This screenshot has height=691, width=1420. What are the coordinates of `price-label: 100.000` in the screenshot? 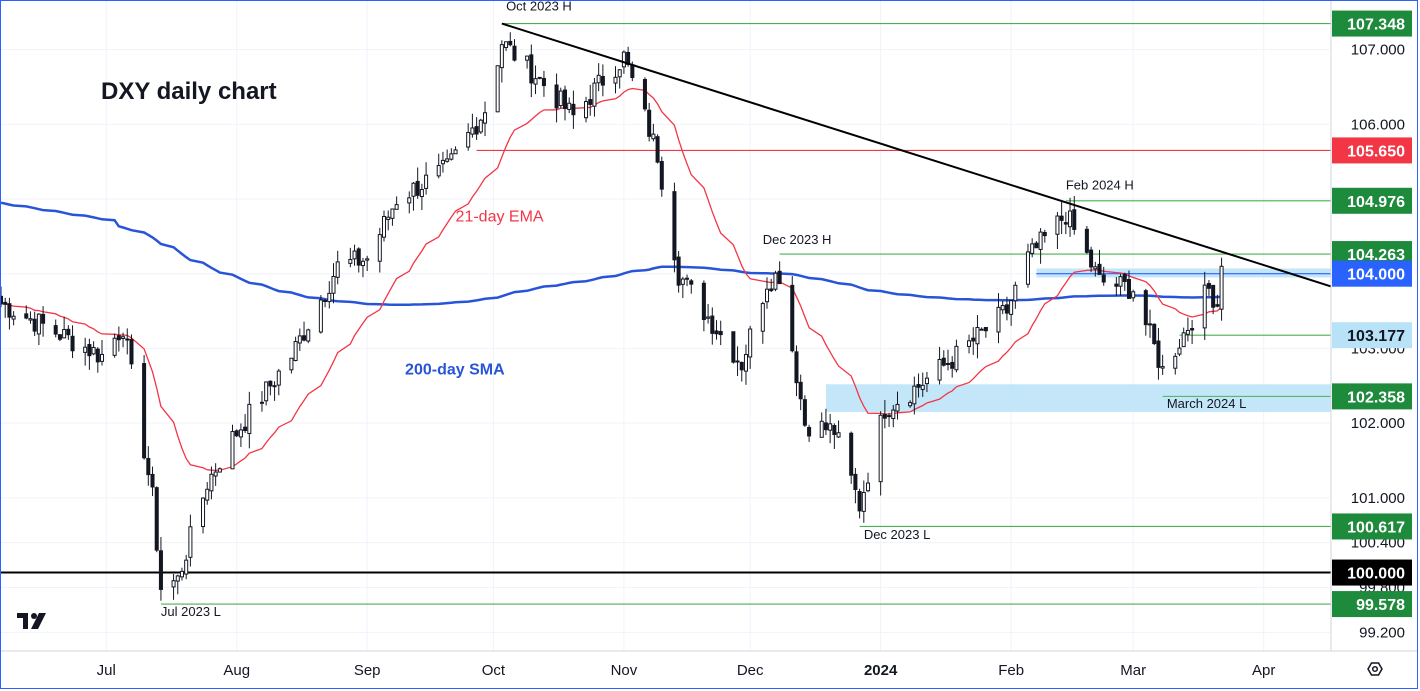 It's located at (1372, 572).